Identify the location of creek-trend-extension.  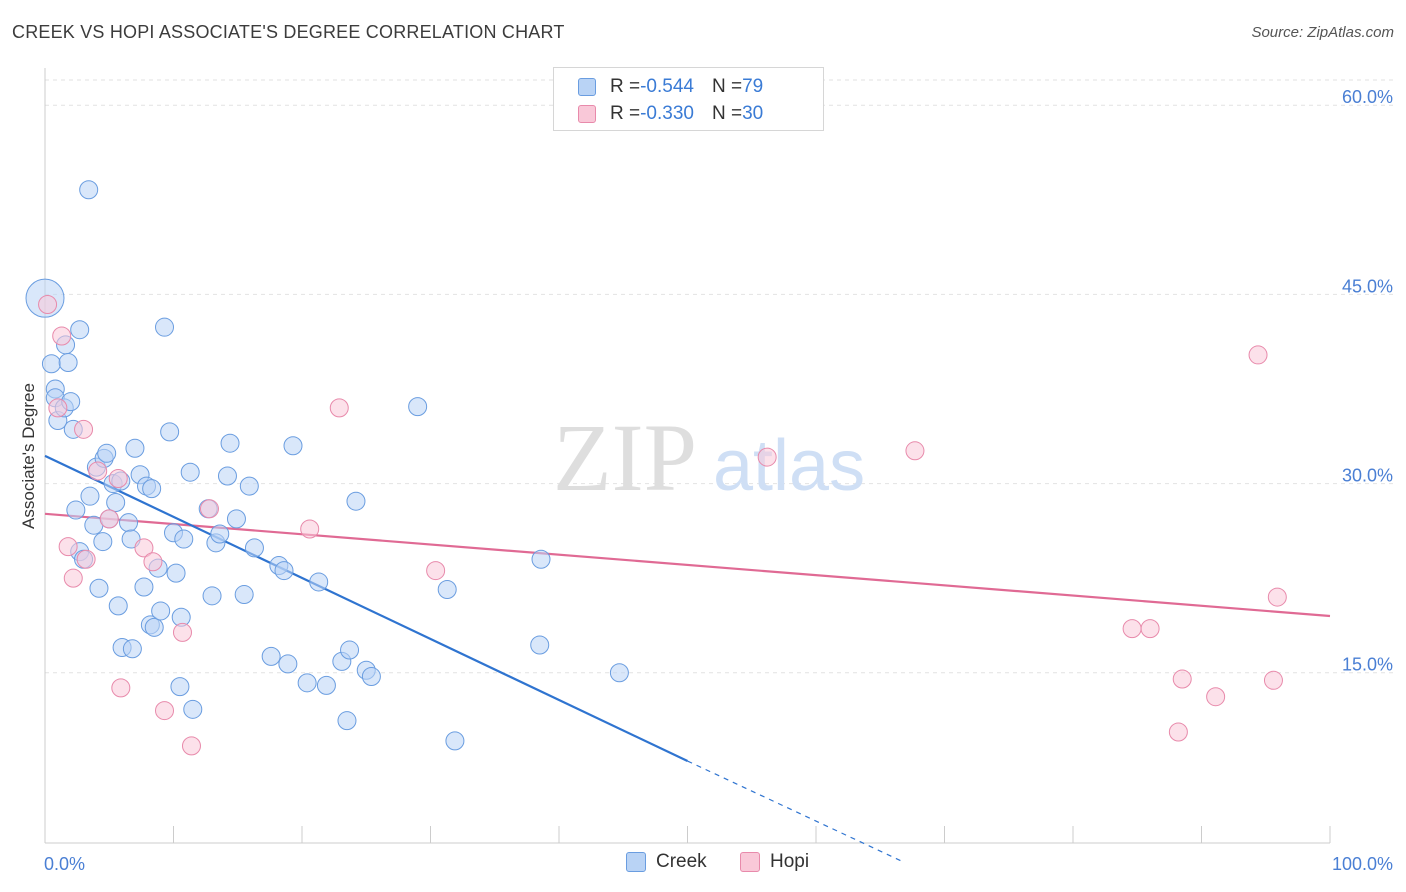
(795, 811).